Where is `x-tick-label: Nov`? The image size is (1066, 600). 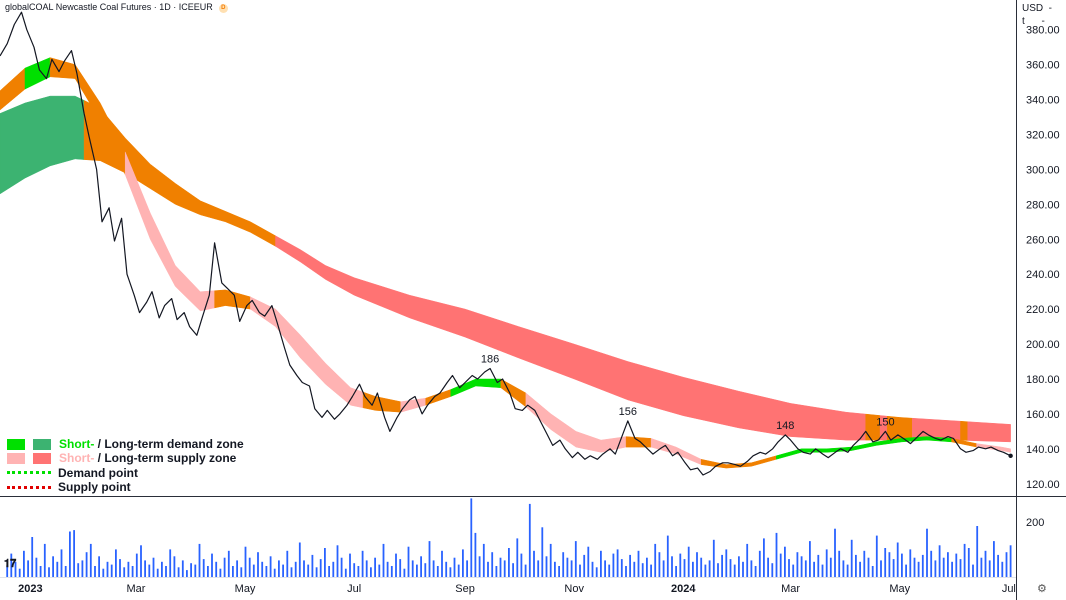 x-tick-label: Nov is located at coordinates (574, 589).